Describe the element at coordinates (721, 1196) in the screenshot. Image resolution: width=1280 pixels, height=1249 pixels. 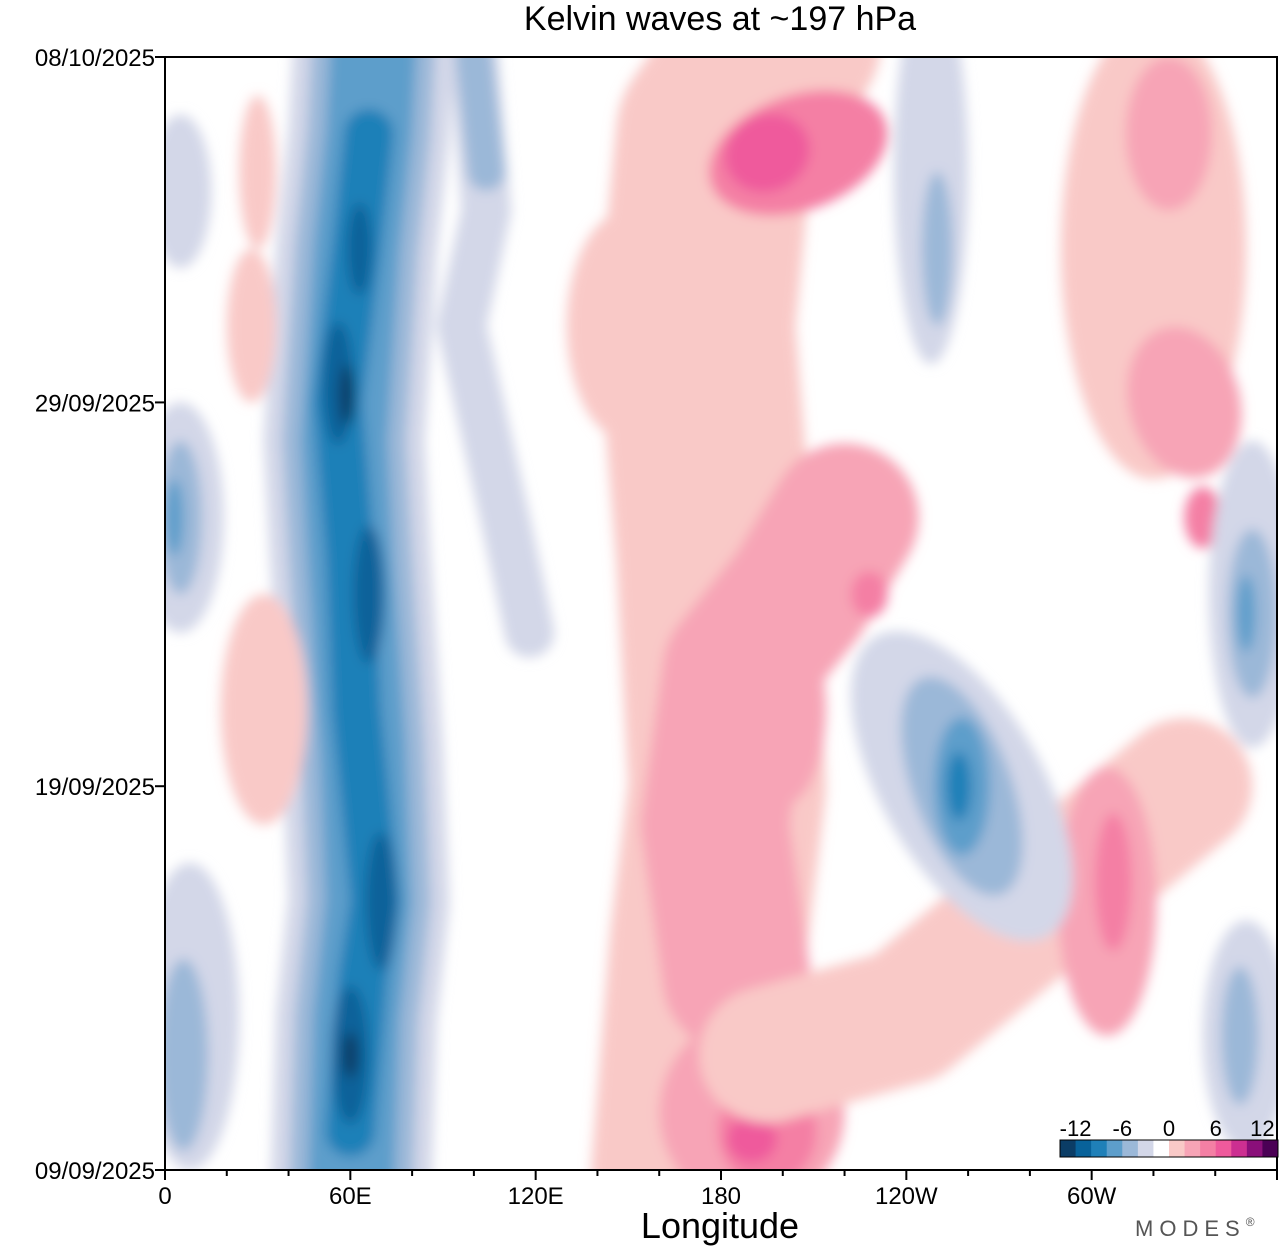
I see `x-tick-label: 180` at that location.